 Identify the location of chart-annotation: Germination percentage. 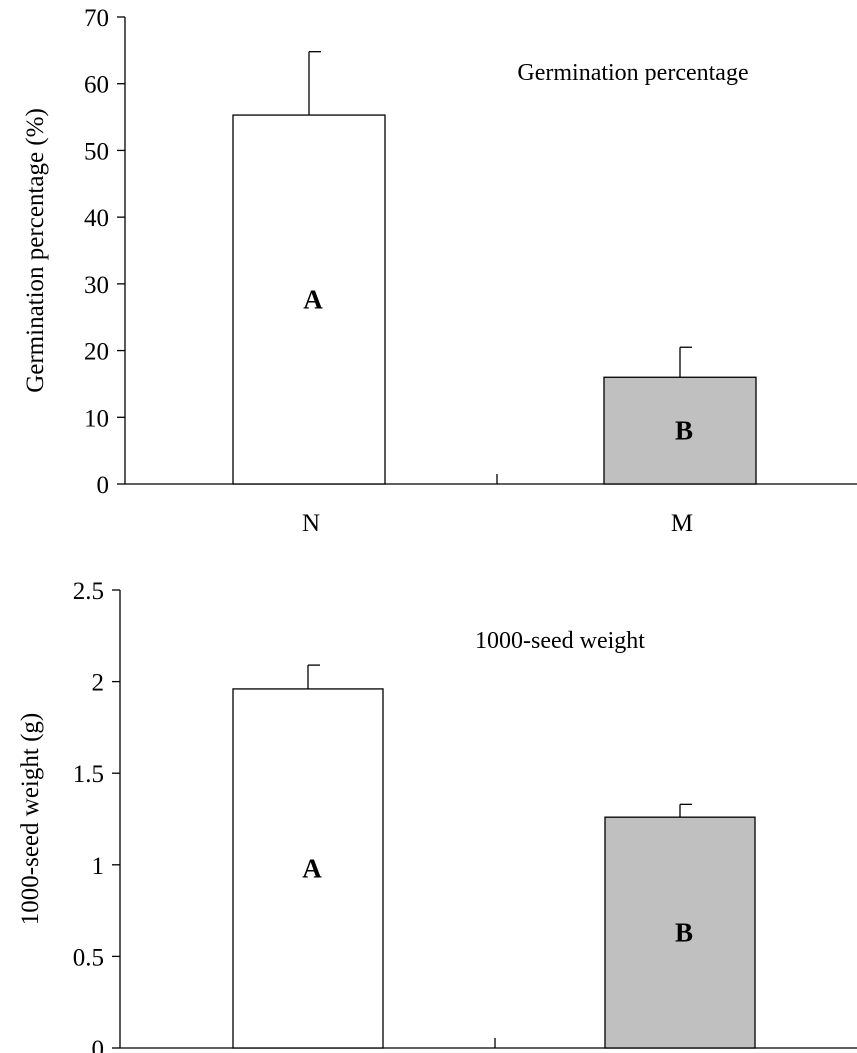
(632, 73).